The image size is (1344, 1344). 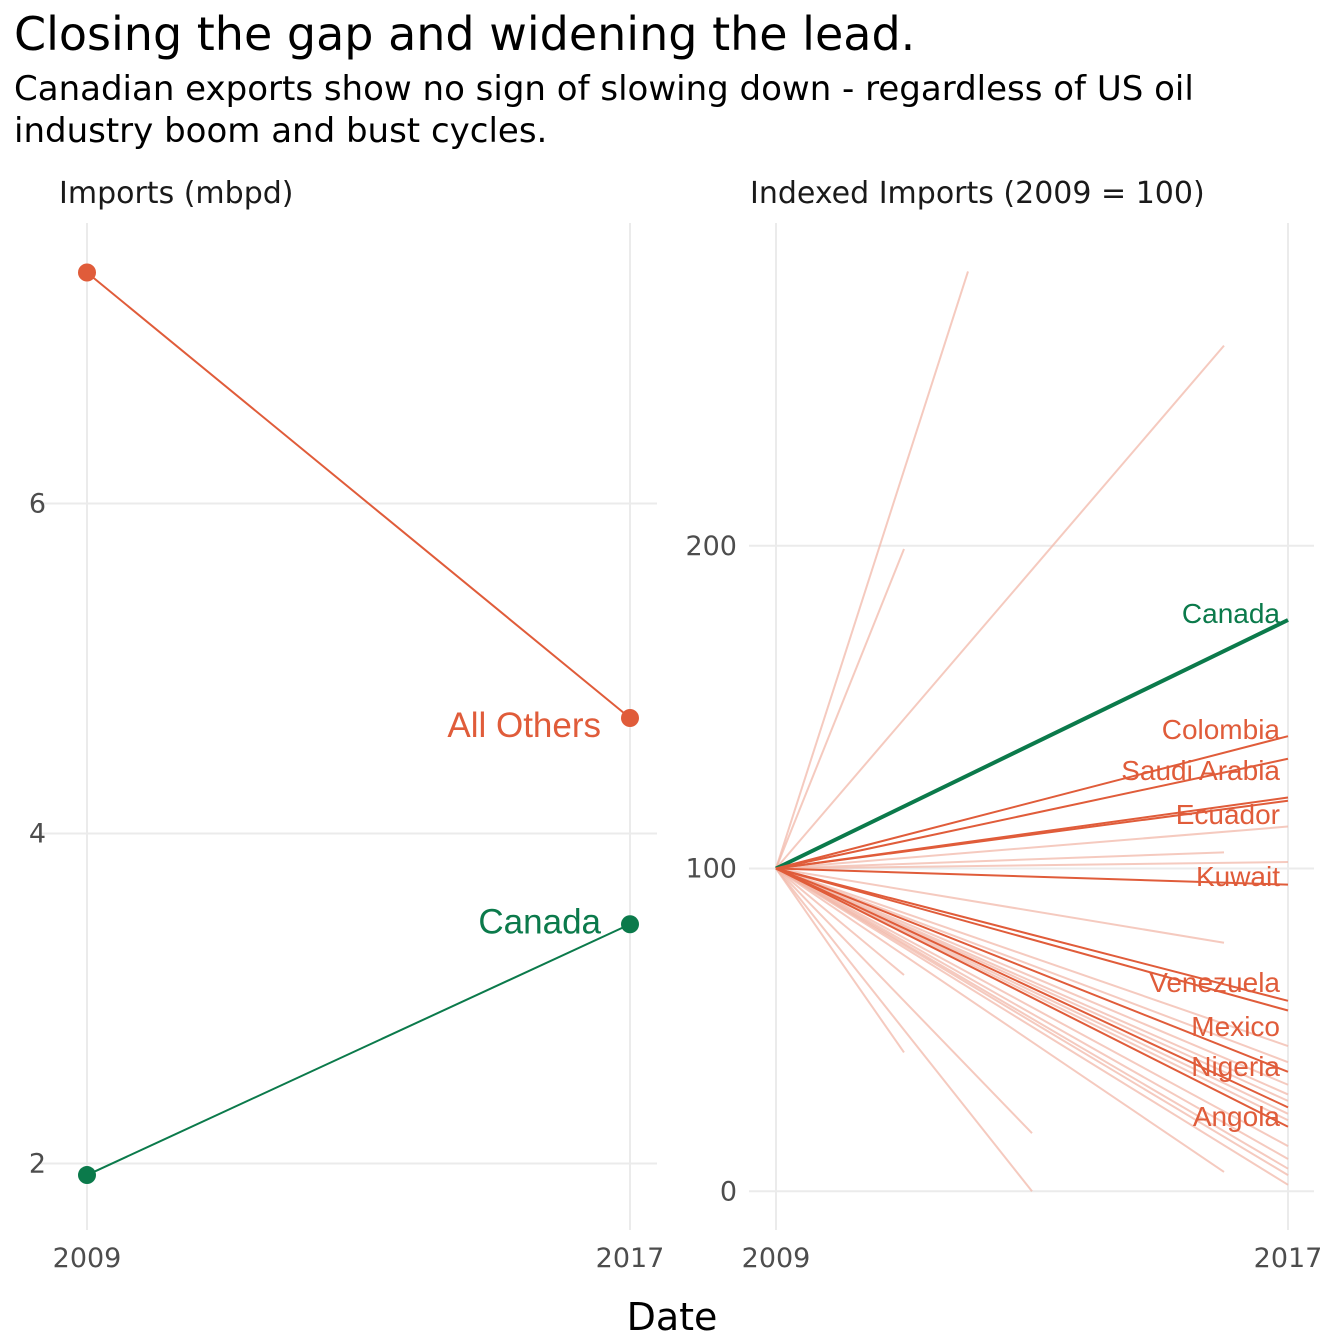 What do you see at coordinates (176, 193) in the screenshot?
I see `left-panel-title: Imports (mbpd)` at bounding box center [176, 193].